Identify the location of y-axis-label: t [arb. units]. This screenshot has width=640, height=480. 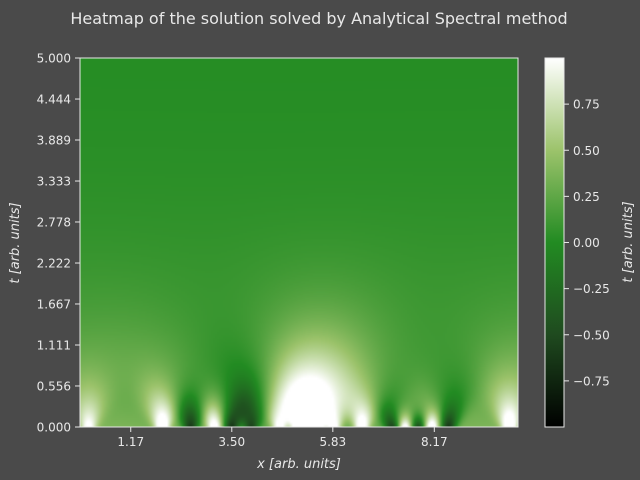
(15, 242).